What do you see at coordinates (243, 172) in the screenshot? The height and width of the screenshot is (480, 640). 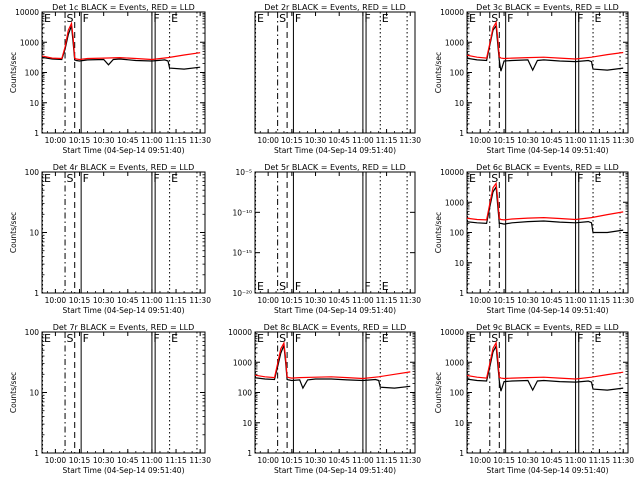 I see `y-tick-label: 10⁻⁵` at bounding box center [243, 172].